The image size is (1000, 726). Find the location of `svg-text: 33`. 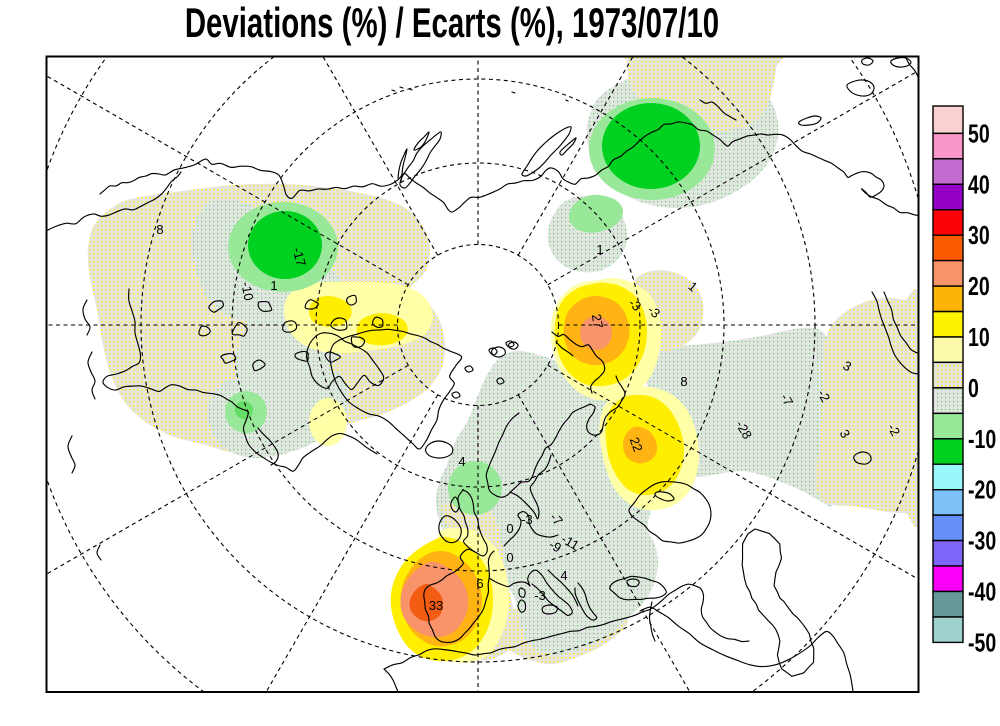

svg-text: 33 is located at coordinates (436, 605).